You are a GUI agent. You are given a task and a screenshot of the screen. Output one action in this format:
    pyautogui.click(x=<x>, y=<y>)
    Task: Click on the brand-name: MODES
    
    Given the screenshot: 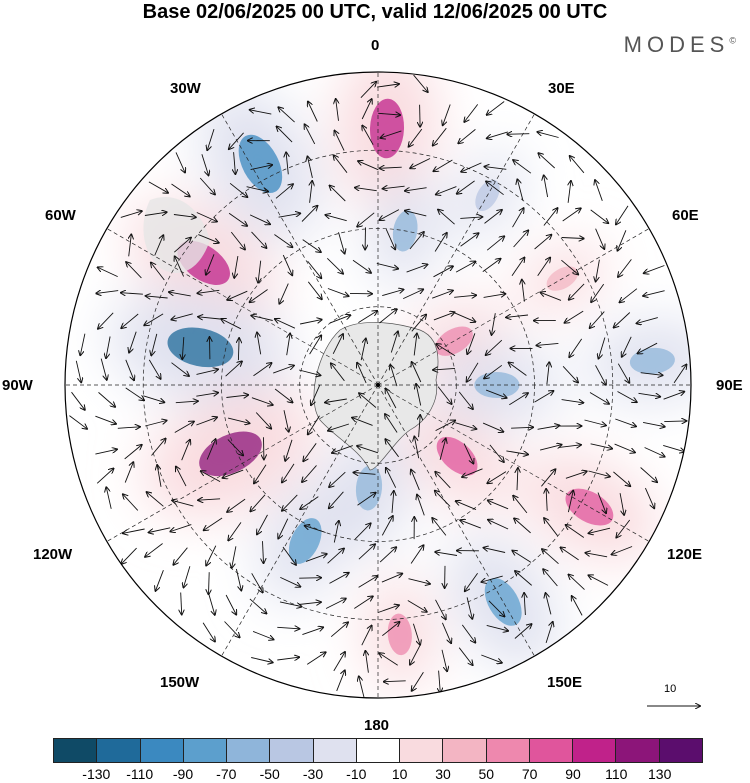 What is the action you would take?
    pyautogui.click(x=676, y=44)
    